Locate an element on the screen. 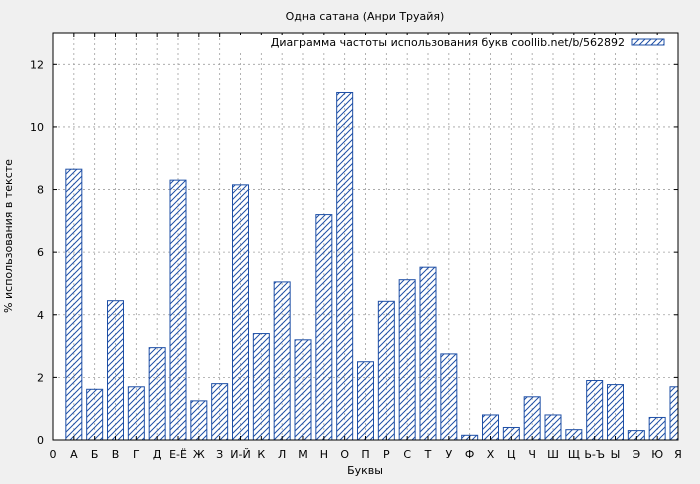  x-tick-label: К is located at coordinates (261, 454).